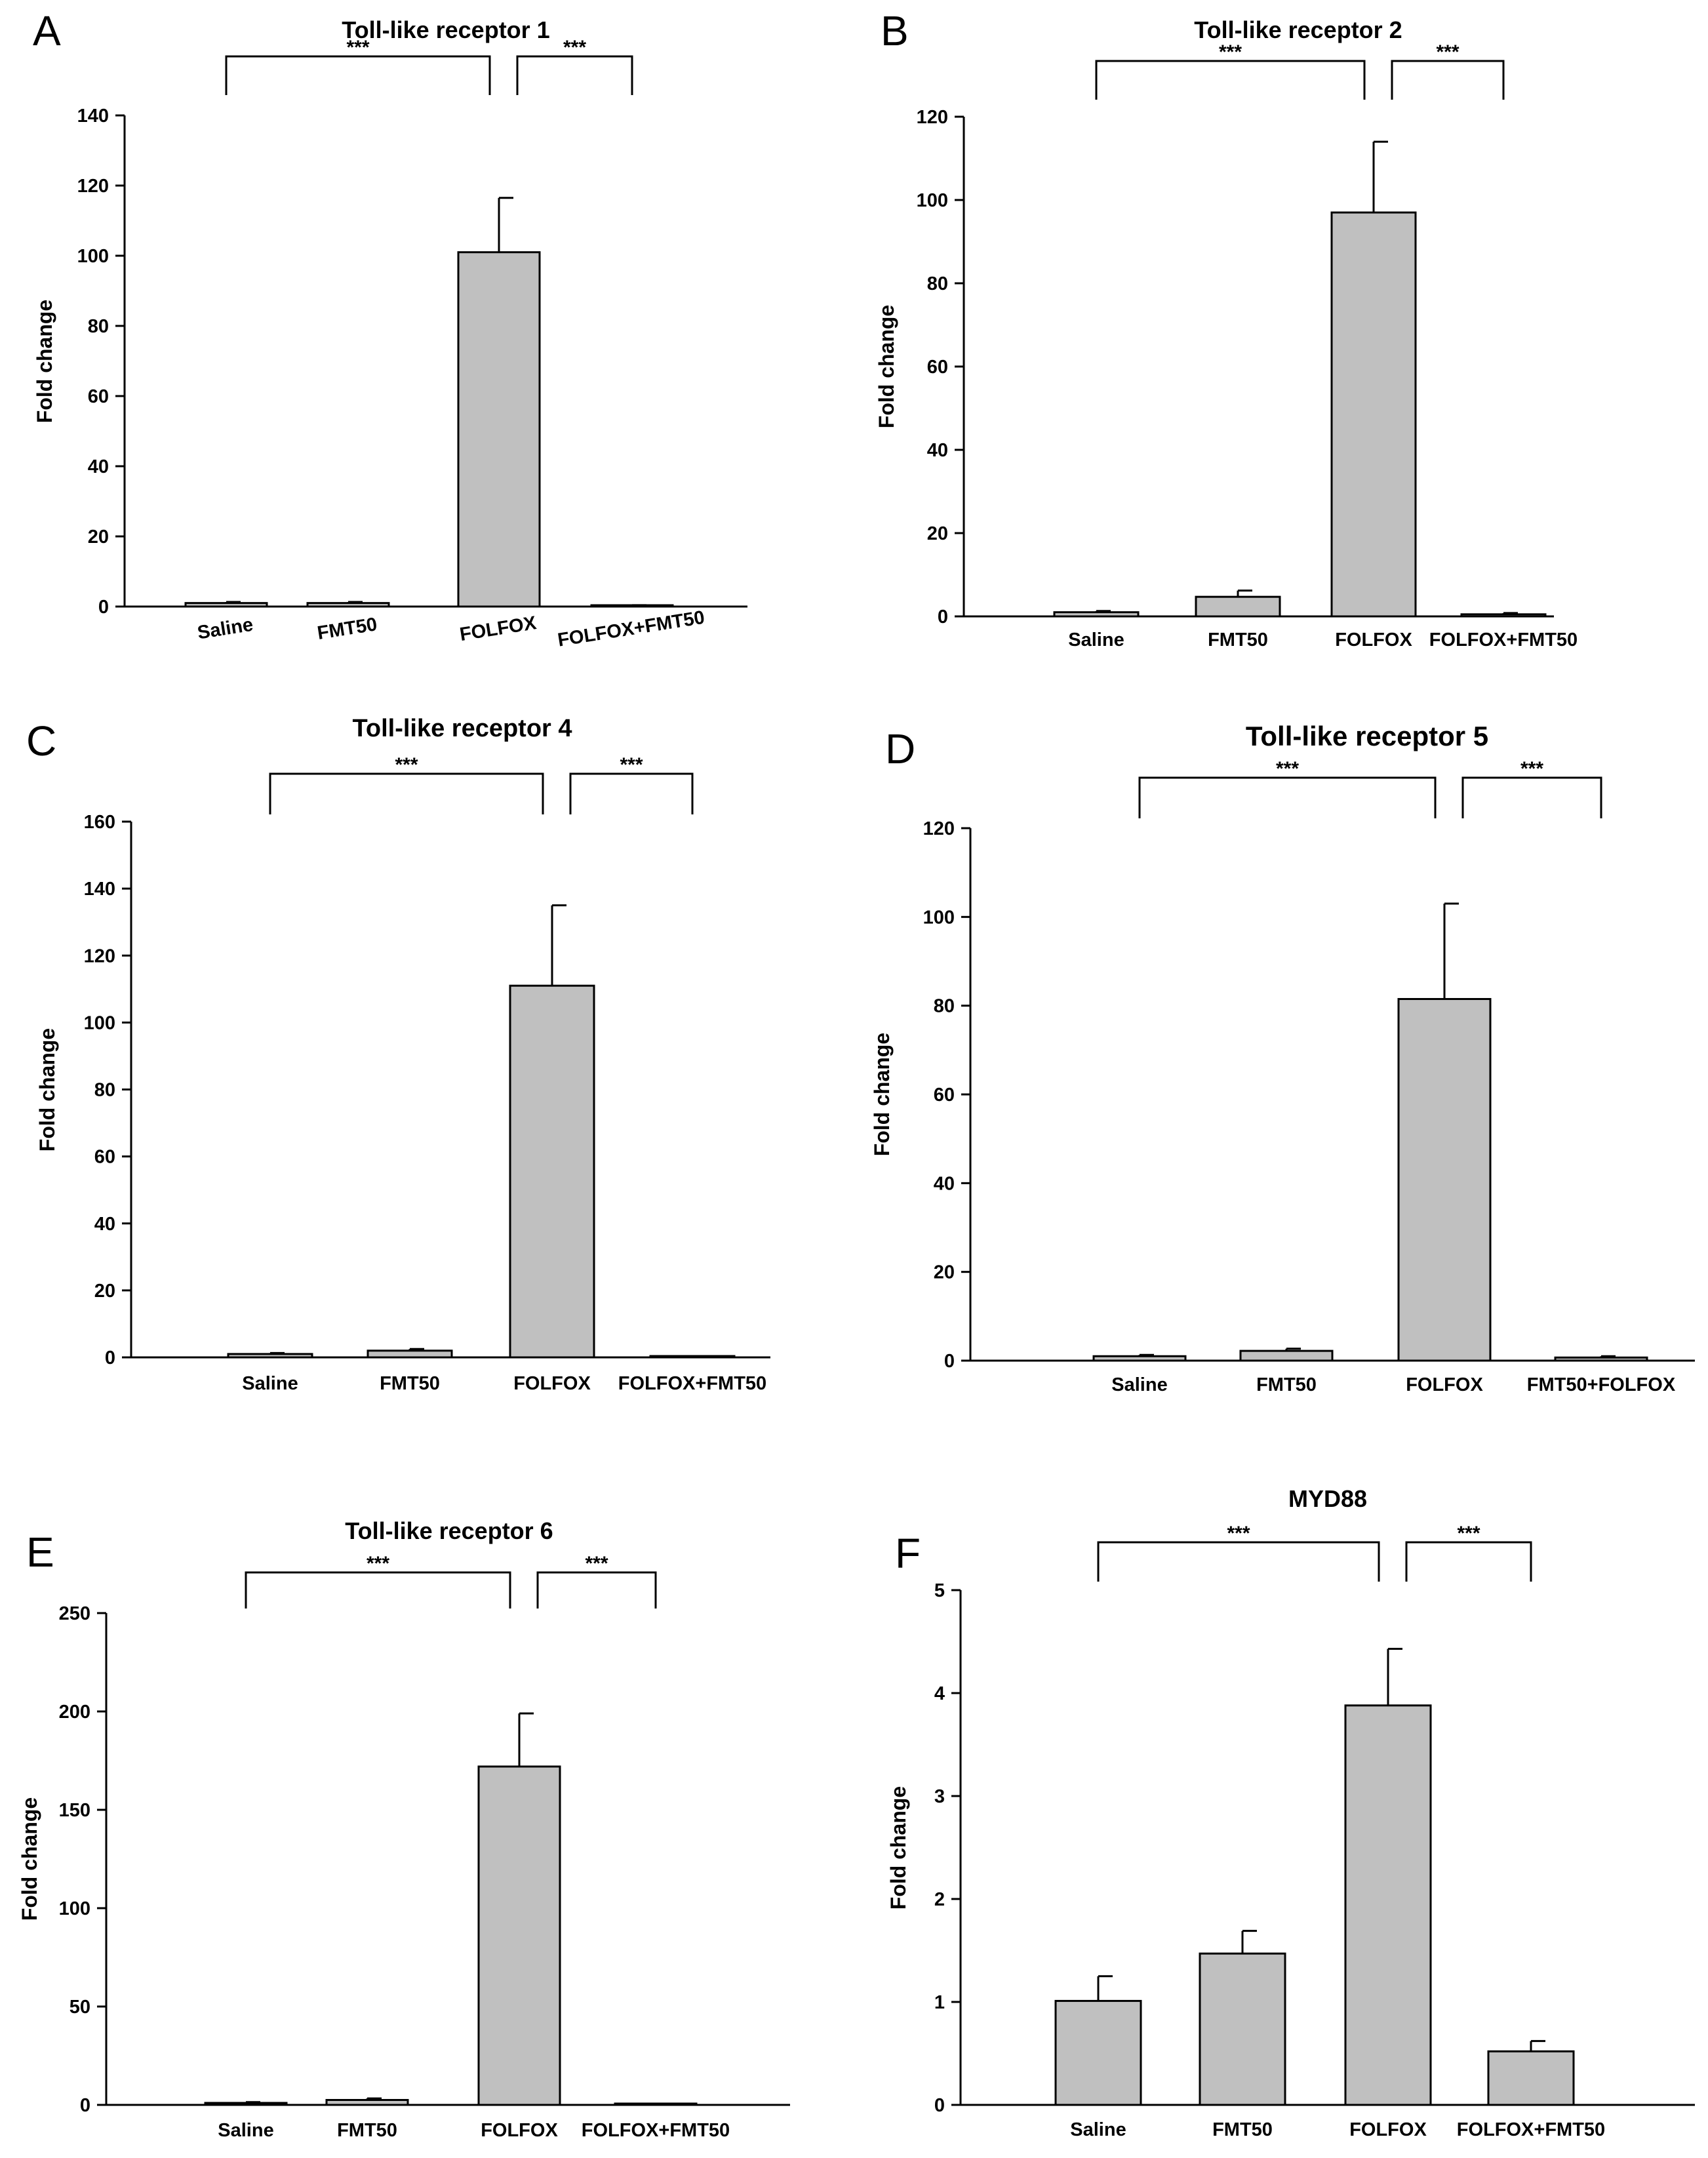 This screenshot has height=2158, width=1708. What do you see at coordinates (40, 1552) in the screenshot?
I see `panel-letter-e: E` at bounding box center [40, 1552].